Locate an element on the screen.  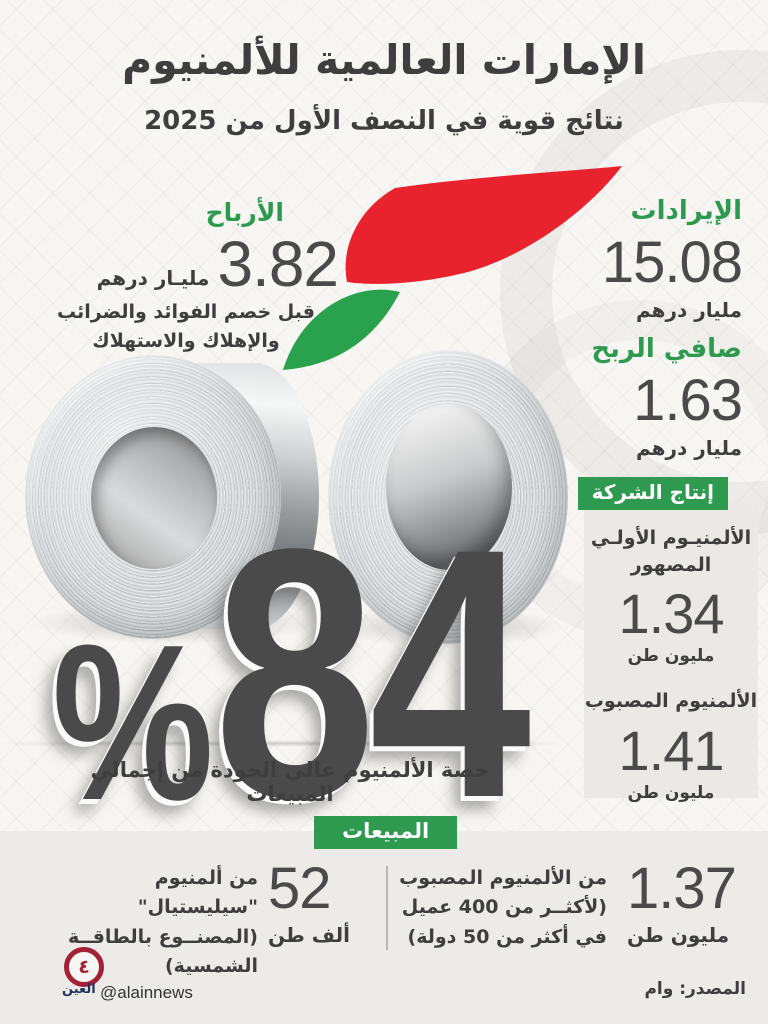
page-subtitle: نتائج قوية في النصف الأول من 2025 is located at coordinates (384, 121).